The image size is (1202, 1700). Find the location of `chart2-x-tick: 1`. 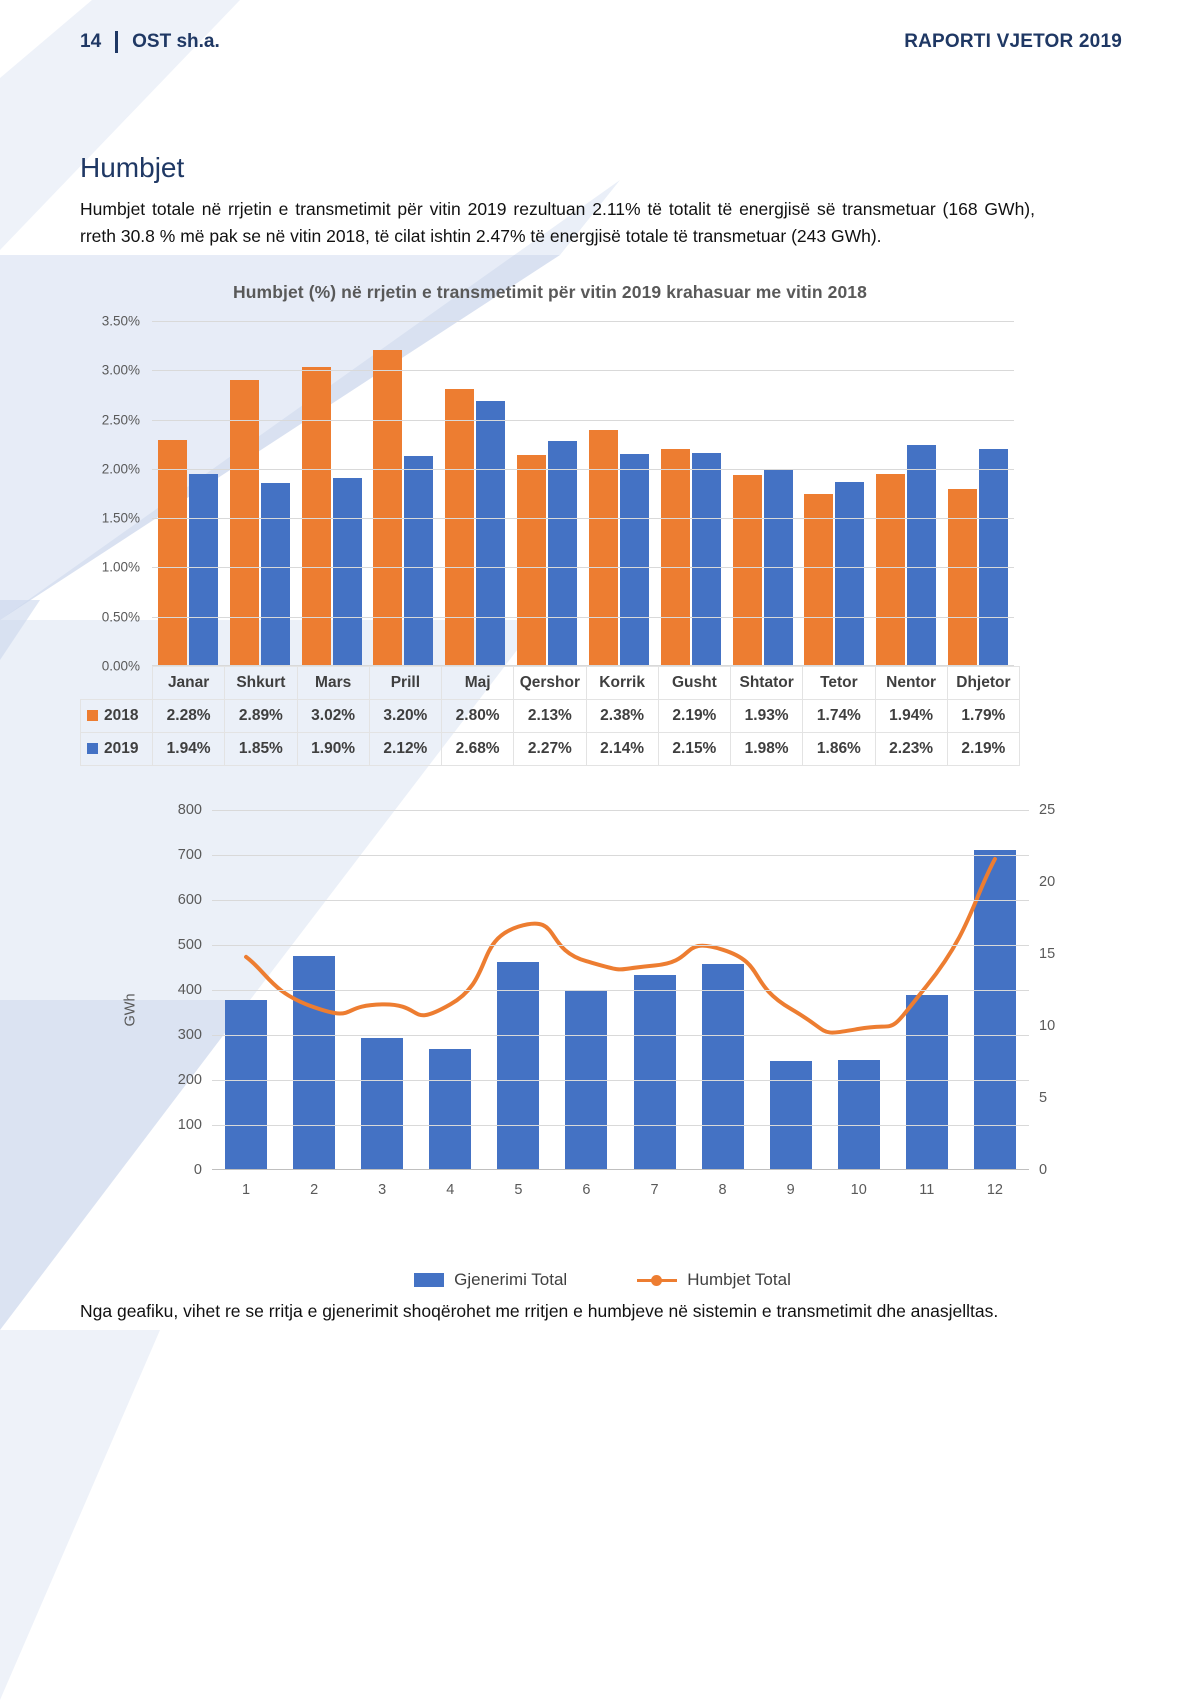

chart2-x-tick: 1 is located at coordinates (246, 1190).